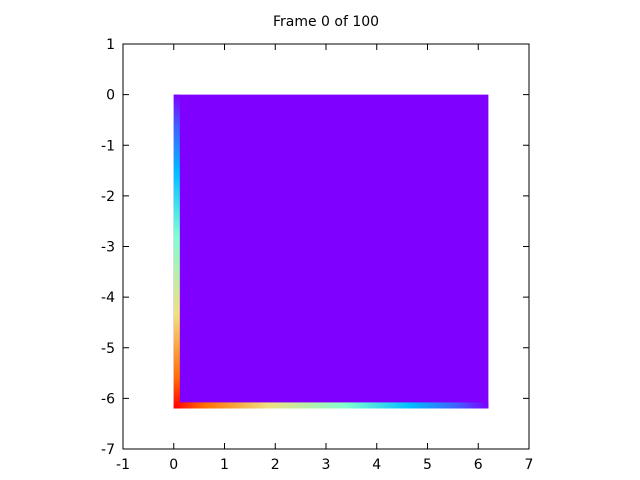  I want to click on x-tick-label: 5, so click(427, 465).